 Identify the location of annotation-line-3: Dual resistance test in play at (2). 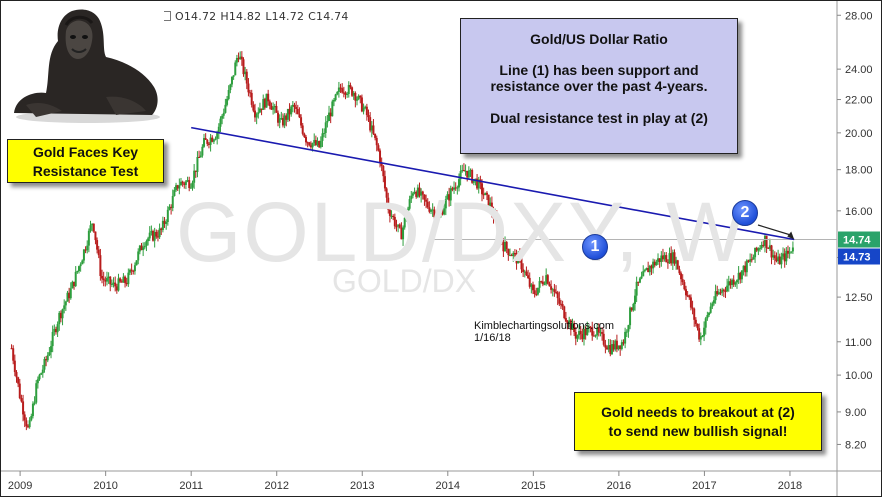
(599, 118).